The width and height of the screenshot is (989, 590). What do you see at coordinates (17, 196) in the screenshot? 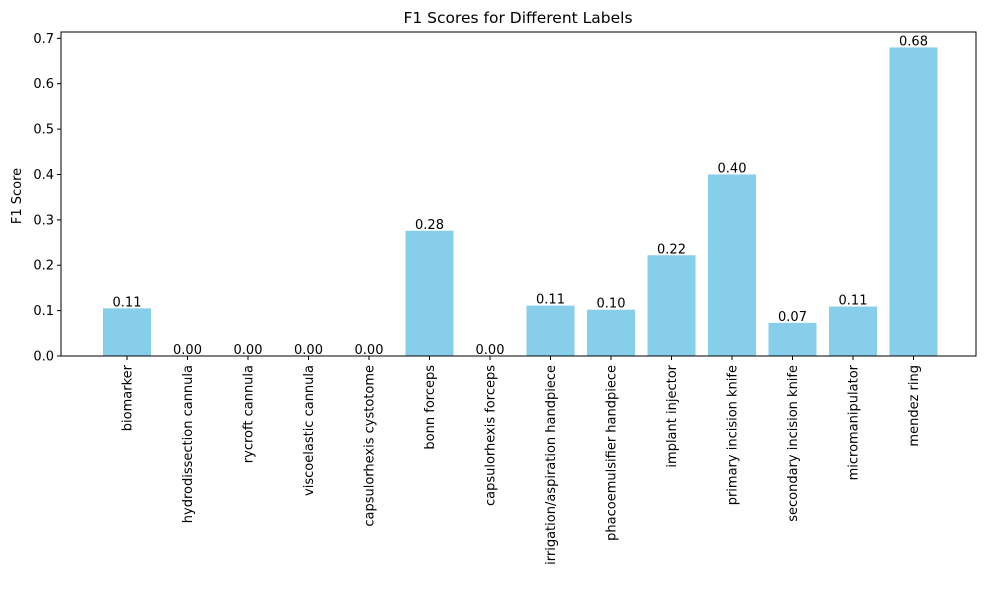
I see `y-axis-label: F1 Score` at bounding box center [17, 196].